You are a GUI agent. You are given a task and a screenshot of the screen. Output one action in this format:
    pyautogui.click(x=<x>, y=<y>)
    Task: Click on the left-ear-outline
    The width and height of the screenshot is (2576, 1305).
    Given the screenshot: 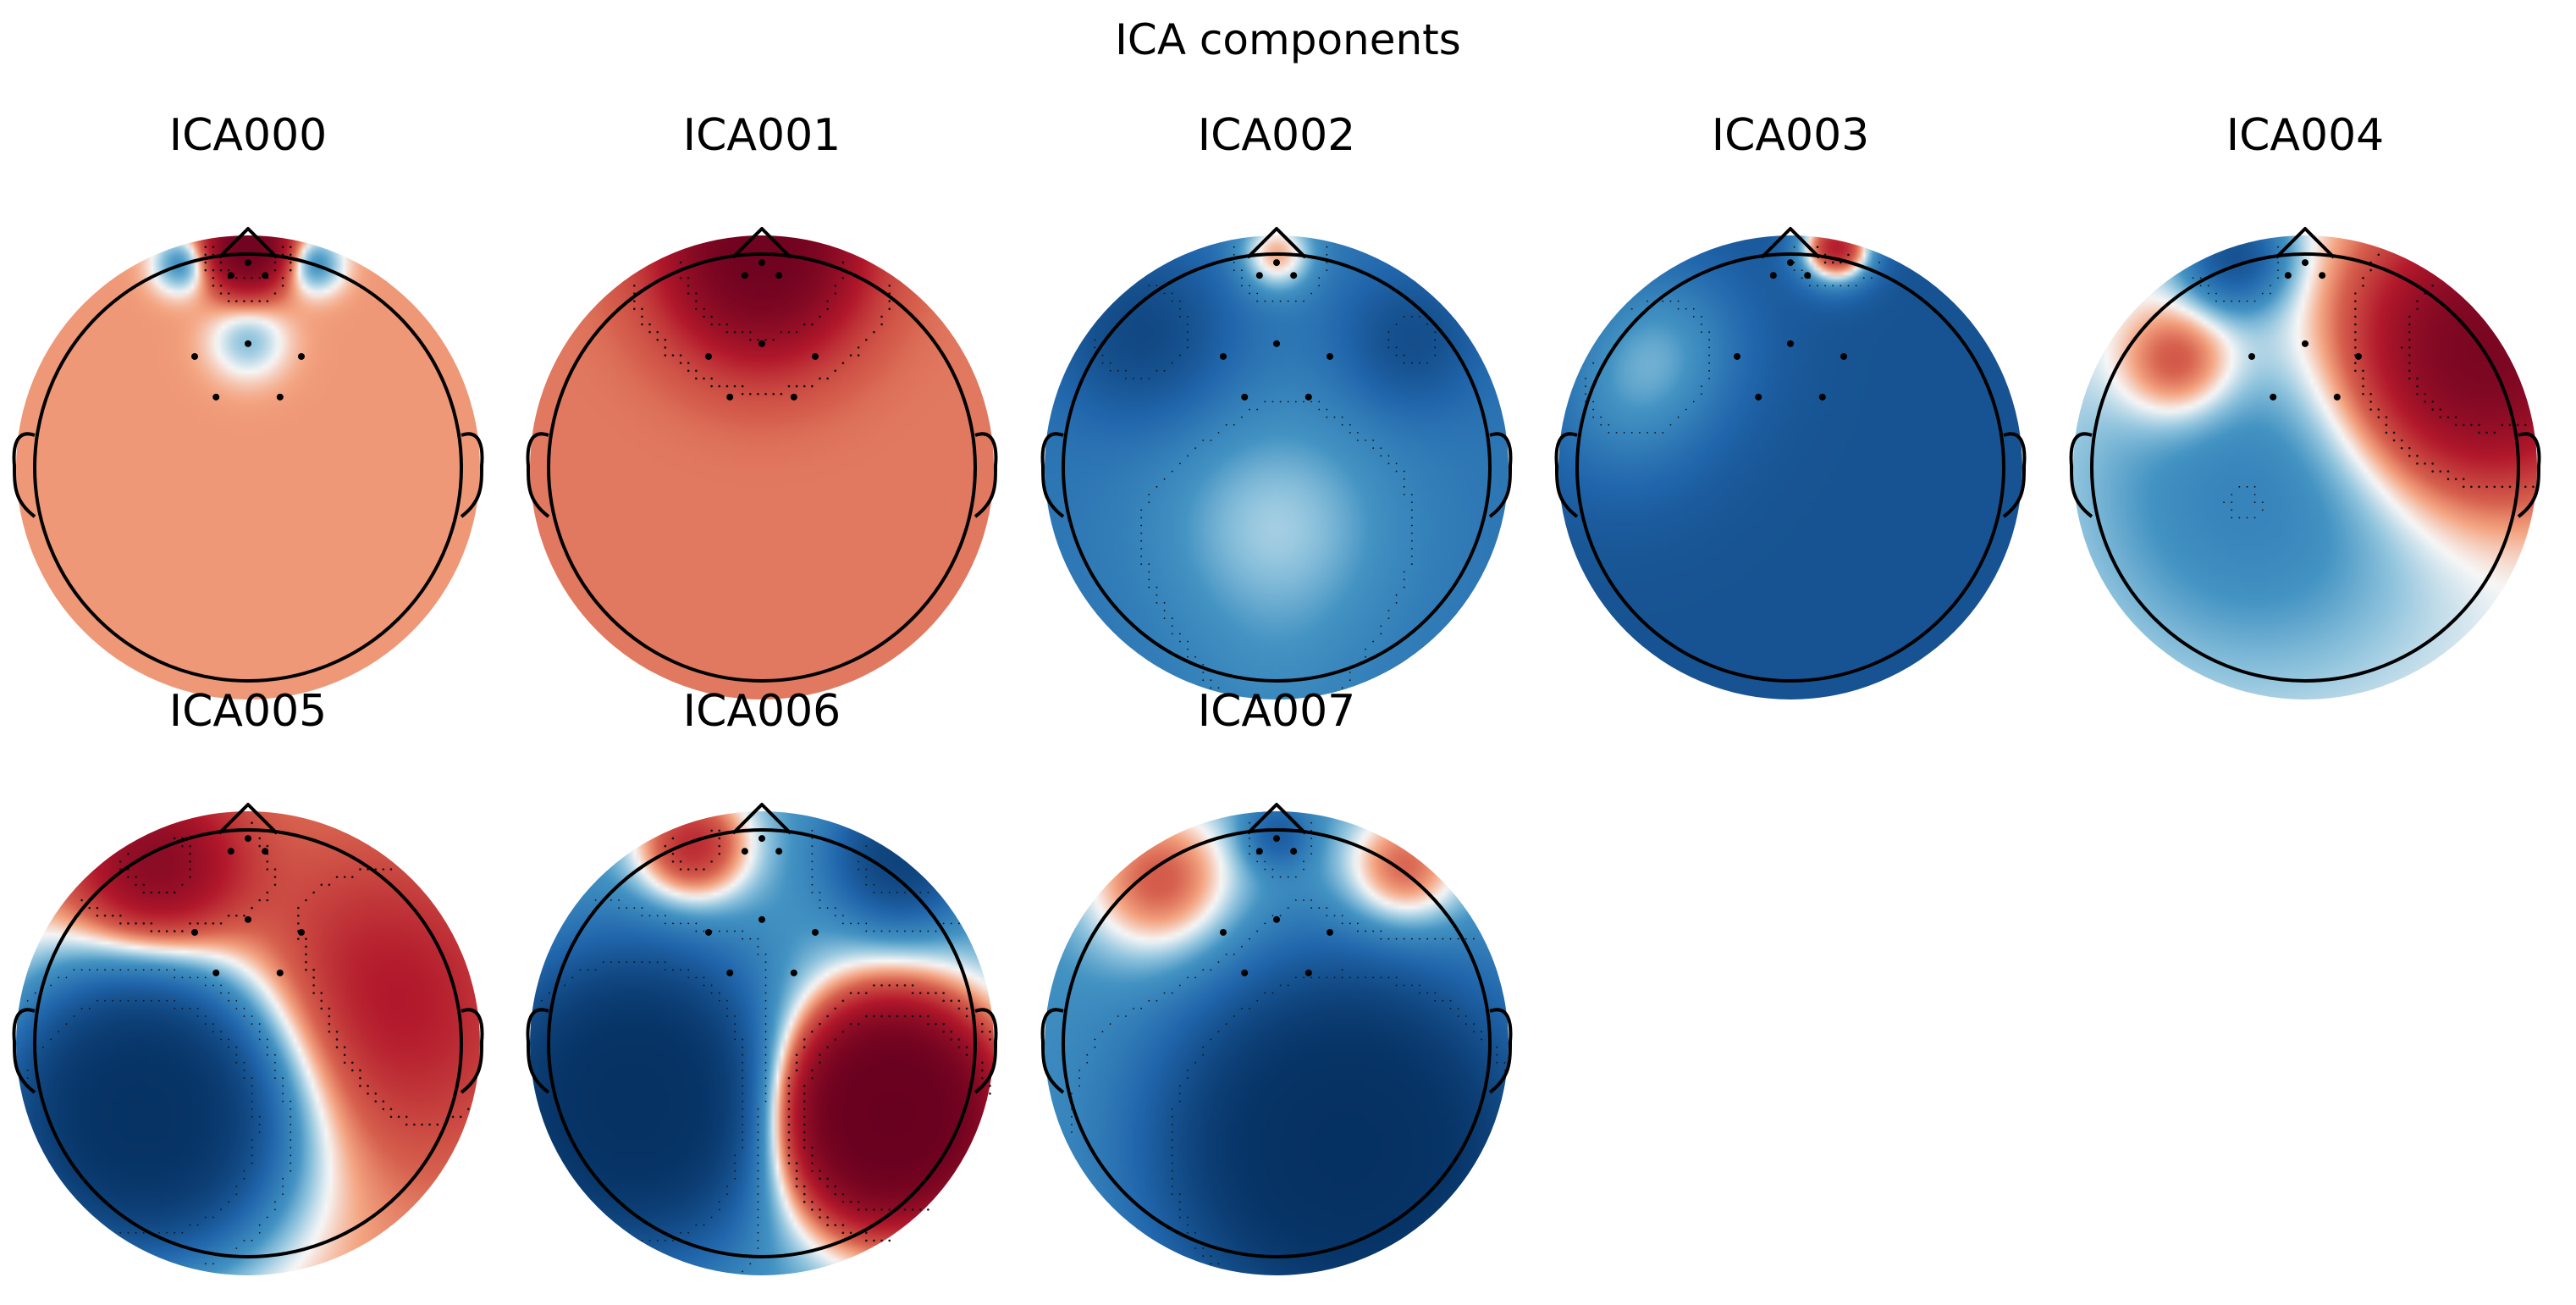 What is the action you would take?
    pyautogui.click(x=1052, y=1051)
    